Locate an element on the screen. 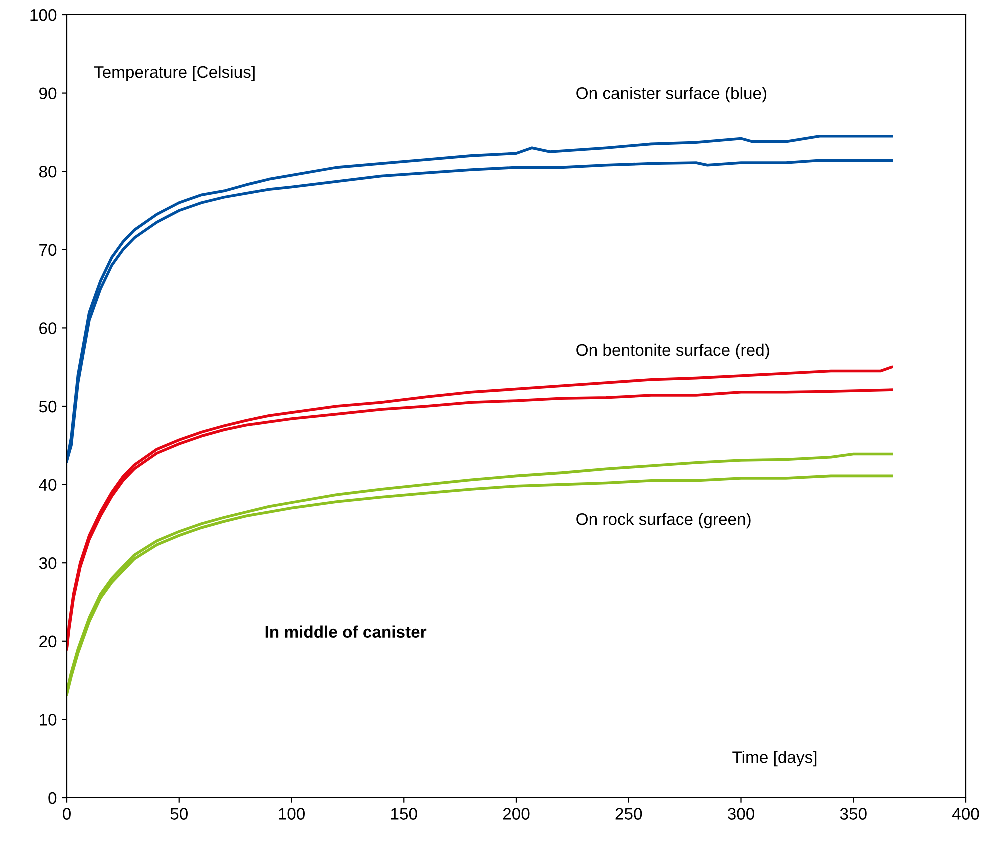 The image size is (981, 848). x-tick-label: 250 is located at coordinates (629, 814).